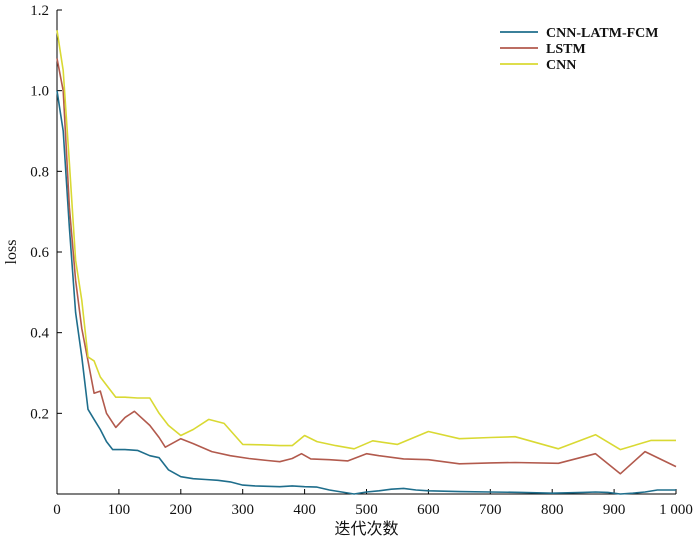 This screenshot has height=543, width=700. I want to click on legend-label: LSTM, so click(566, 49).